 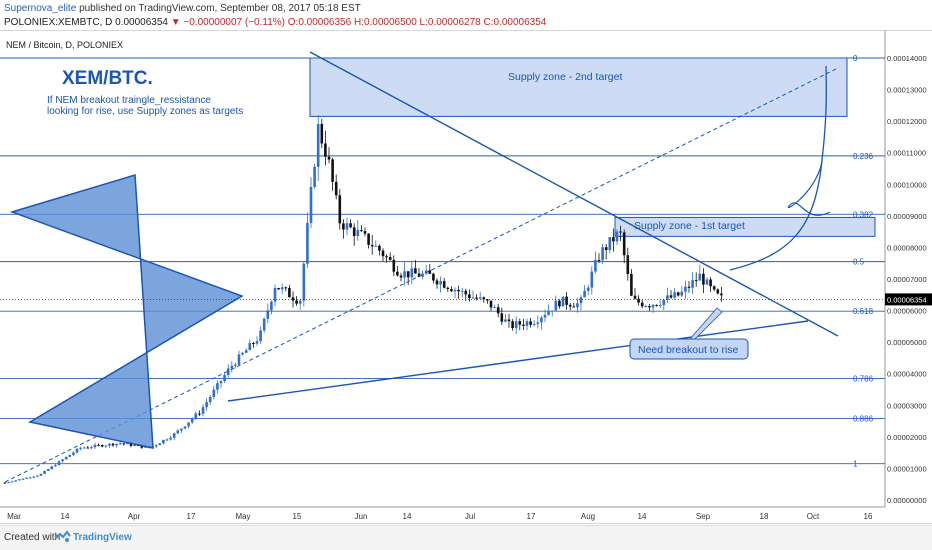 What do you see at coordinates (764, 516) in the screenshot?
I see `x-tick-label: 18` at bounding box center [764, 516].